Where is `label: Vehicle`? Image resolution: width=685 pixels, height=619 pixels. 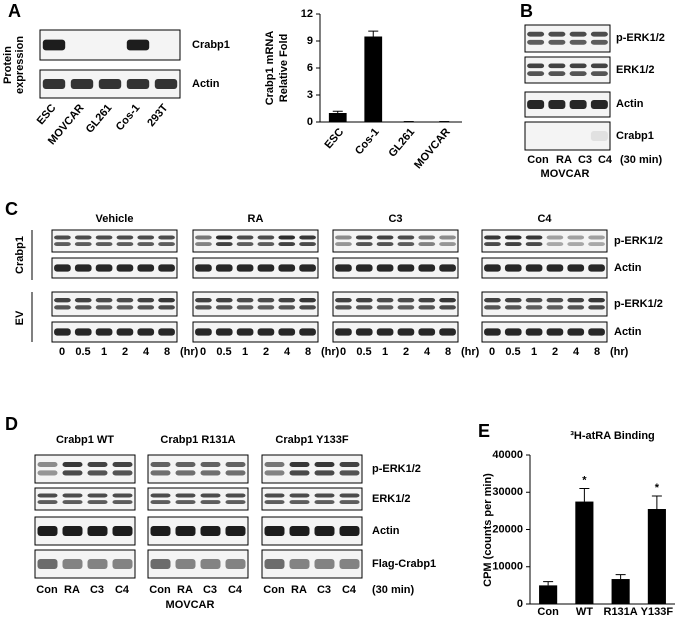
label: Vehicle is located at coordinates (115, 219).